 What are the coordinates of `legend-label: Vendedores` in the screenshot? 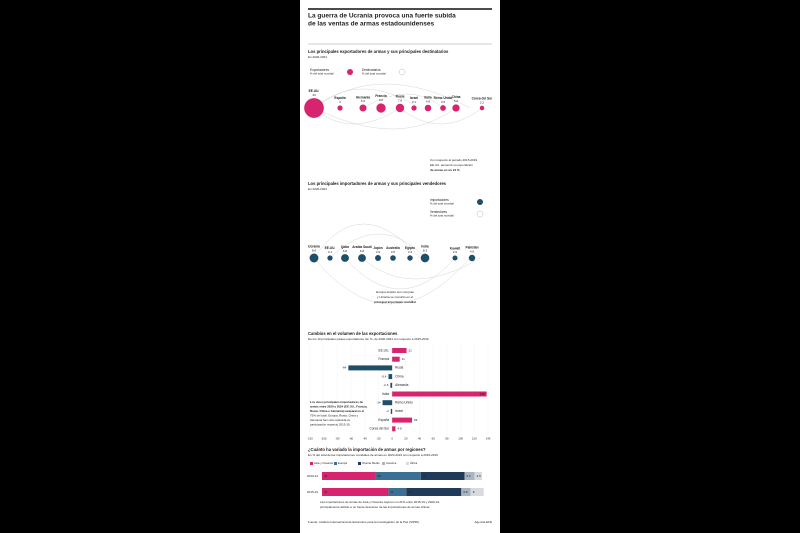 It's located at (438, 212).